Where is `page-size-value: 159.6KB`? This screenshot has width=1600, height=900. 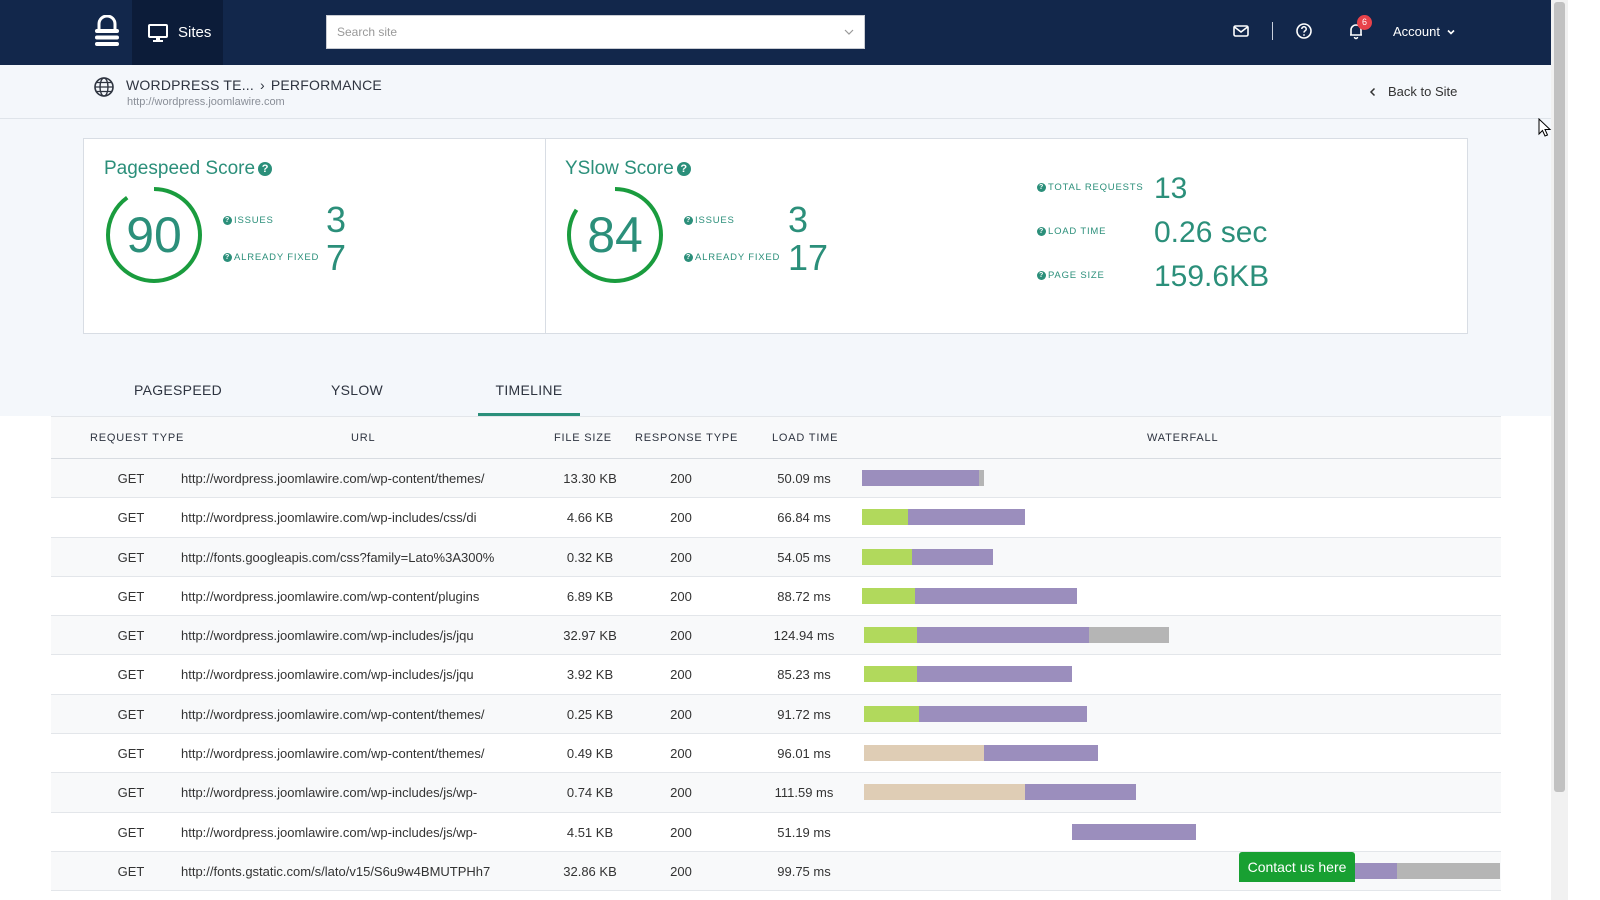 page-size-value: 159.6KB is located at coordinates (1212, 276).